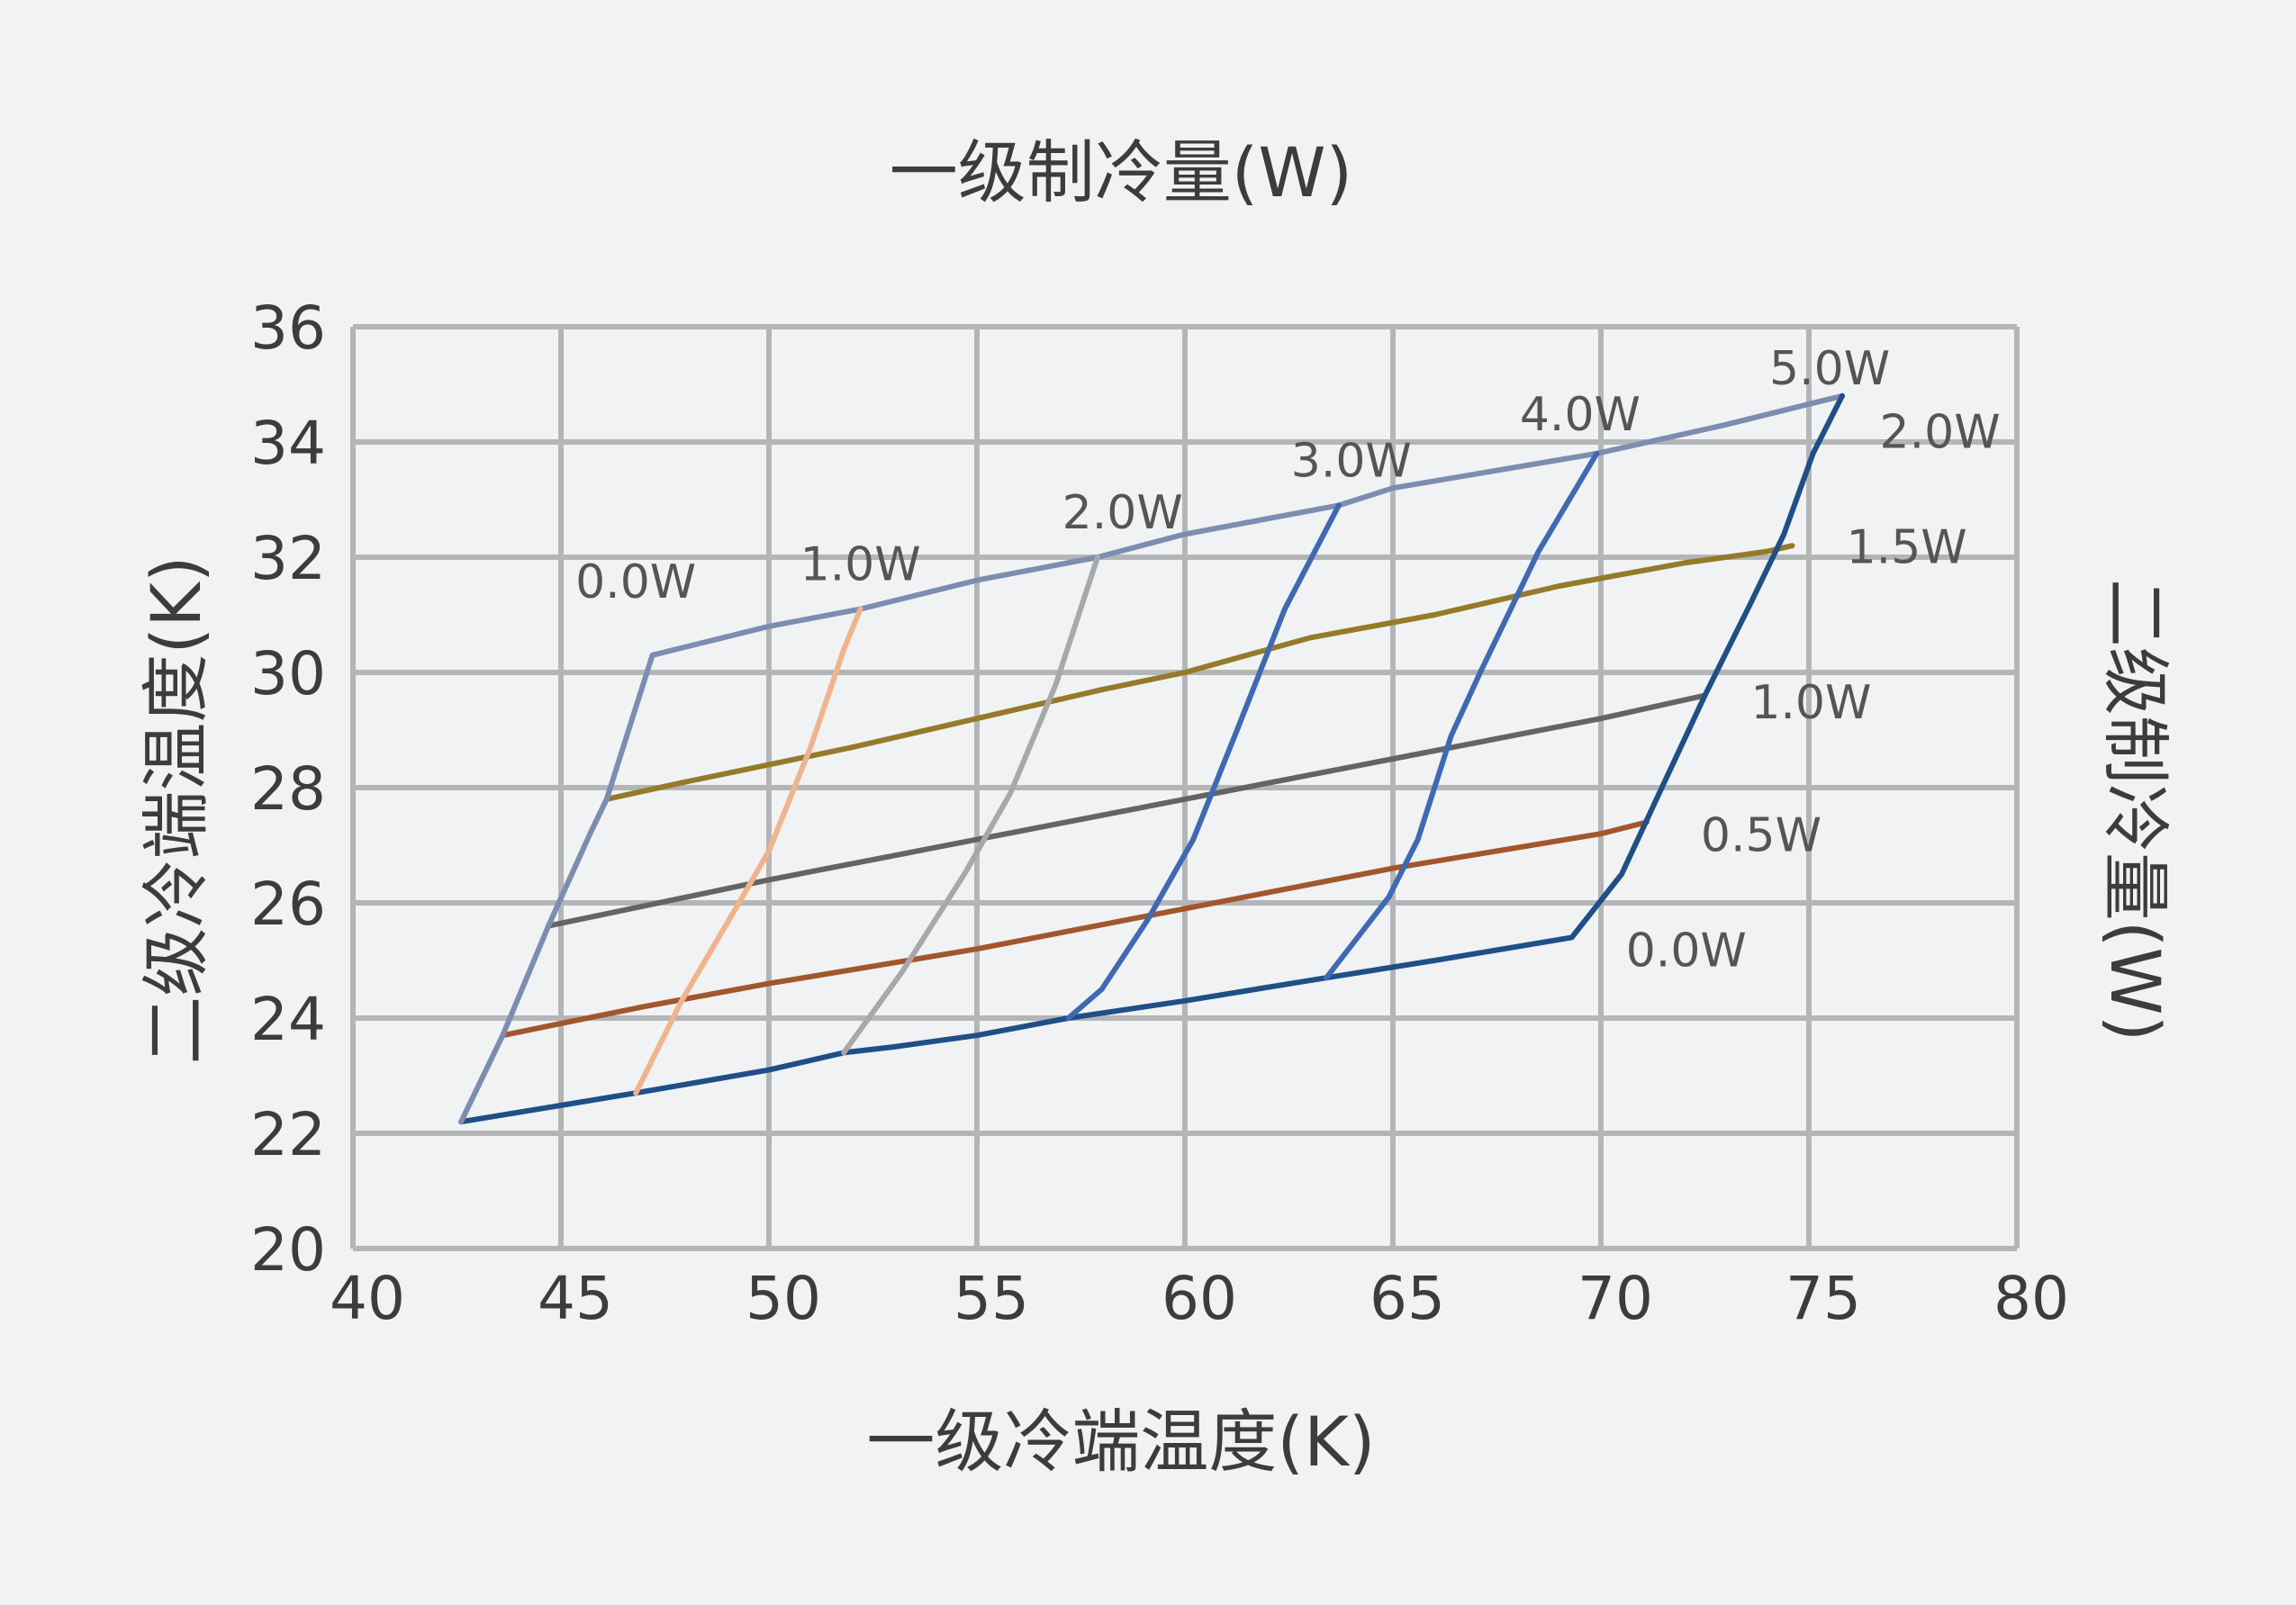 This screenshot has height=1605, width=2296. What do you see at coordinates (288, 1134) in the screenshot?
I see `y-tick-label: 22` at bounding box center [288, 1134].